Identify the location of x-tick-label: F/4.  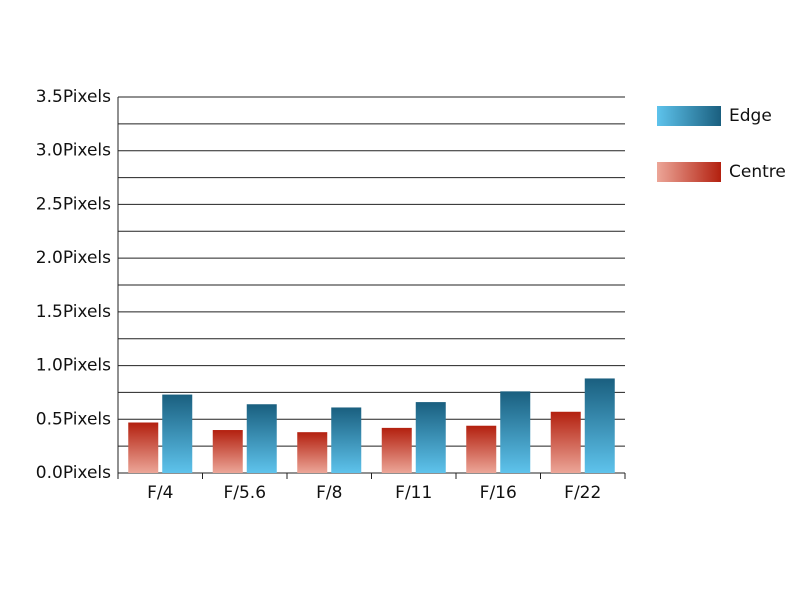
(160, 493).